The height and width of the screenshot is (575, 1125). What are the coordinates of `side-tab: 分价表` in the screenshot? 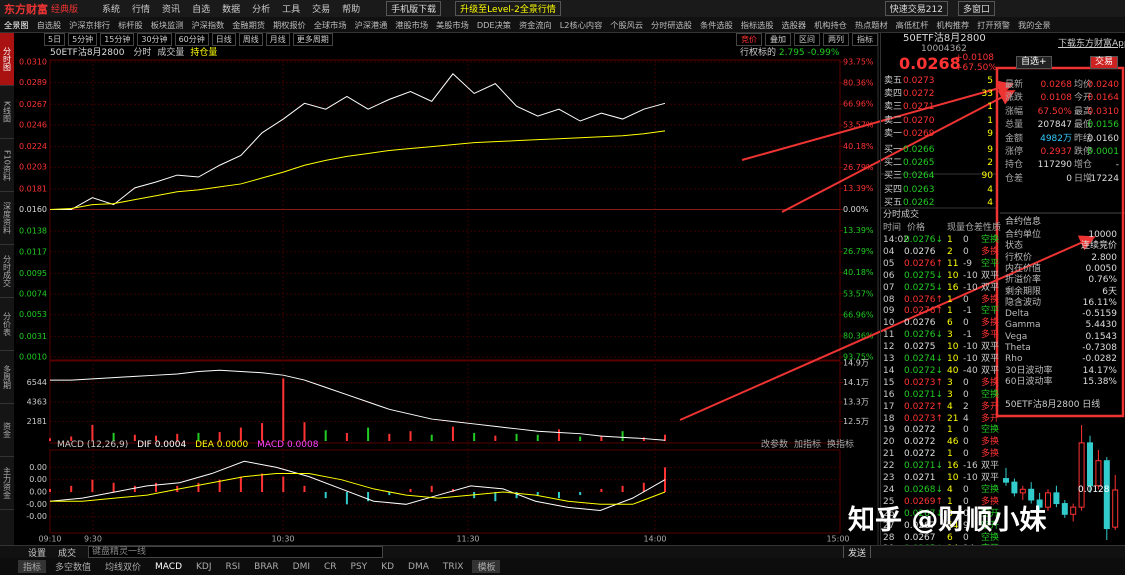 It's located at (7, 324).